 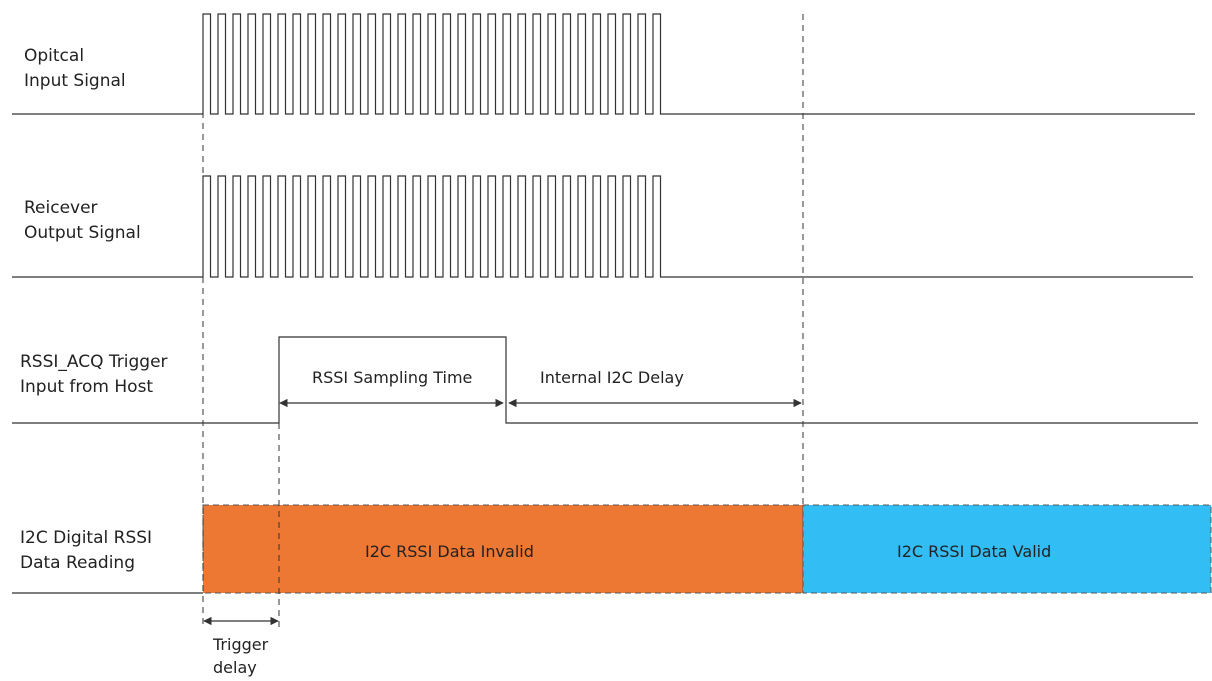 I want to click on i2c-signal-label: I2C Digital RSSI Data Reading, so click(x=86, y=551).